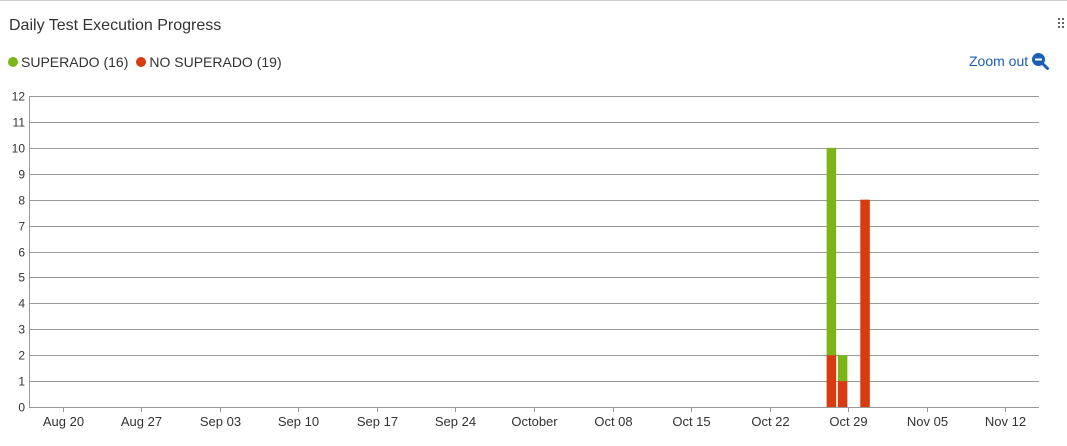 This screenshot has height=446, width=1067. Describe the element at coordinates (999, 61) in the screenshot. I see `zoom-out-label: Zoom out` at that location.